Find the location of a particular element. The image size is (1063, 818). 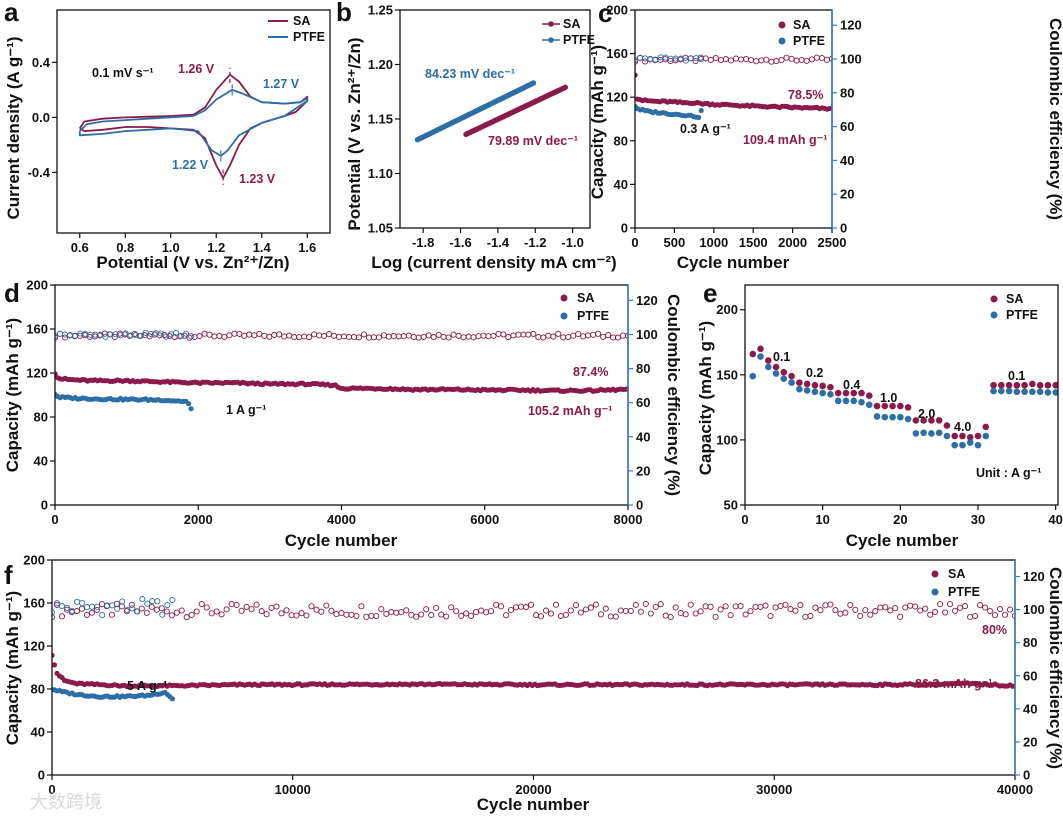

a-ylabel: Current density (A g⁻¹) is located at coordinates (13, 127).